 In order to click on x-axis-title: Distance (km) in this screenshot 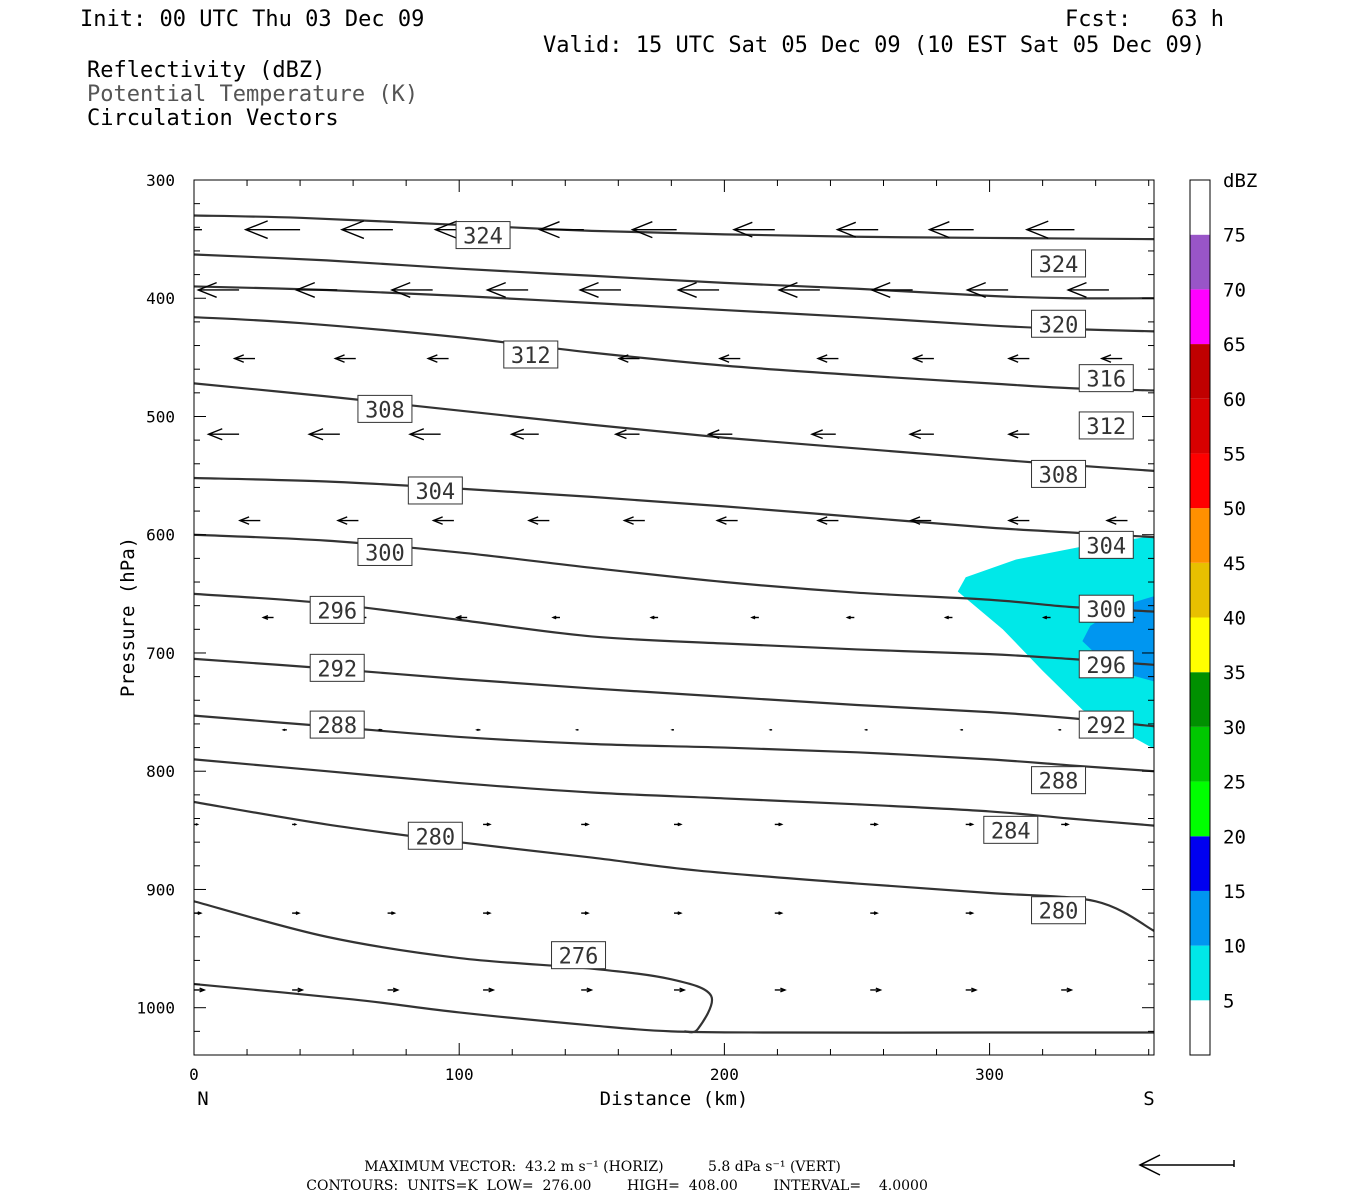, I will do `click(674, 1099)`.